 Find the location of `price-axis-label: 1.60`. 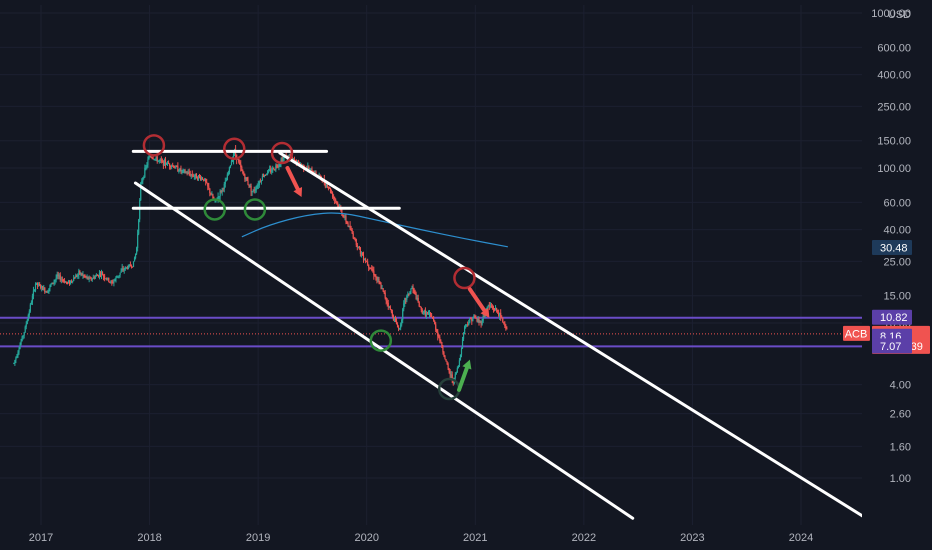

price-axis-label: 1.60 is located at coordinates (900, 447).